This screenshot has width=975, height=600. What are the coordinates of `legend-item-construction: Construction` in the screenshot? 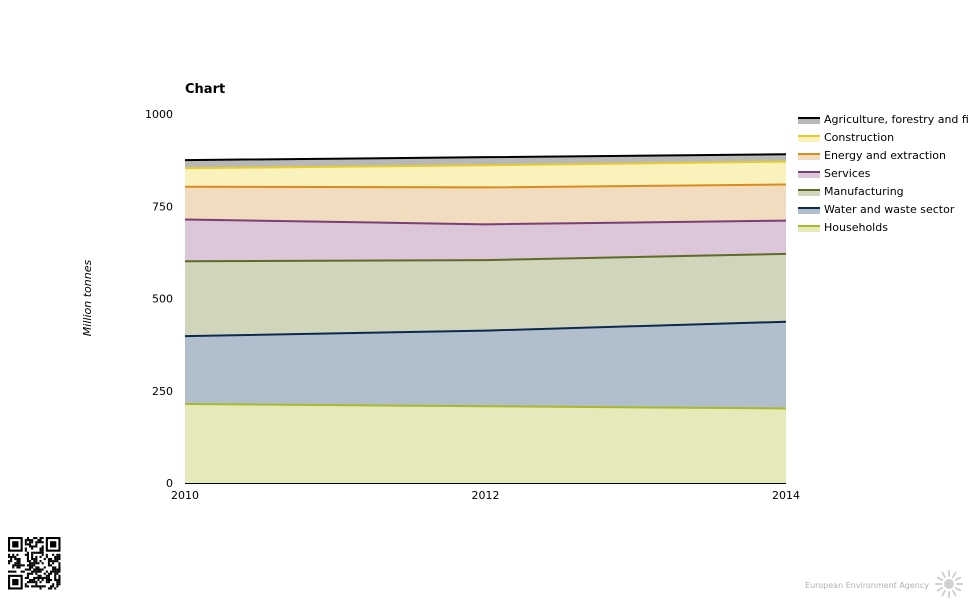 It's located at (846, 137).